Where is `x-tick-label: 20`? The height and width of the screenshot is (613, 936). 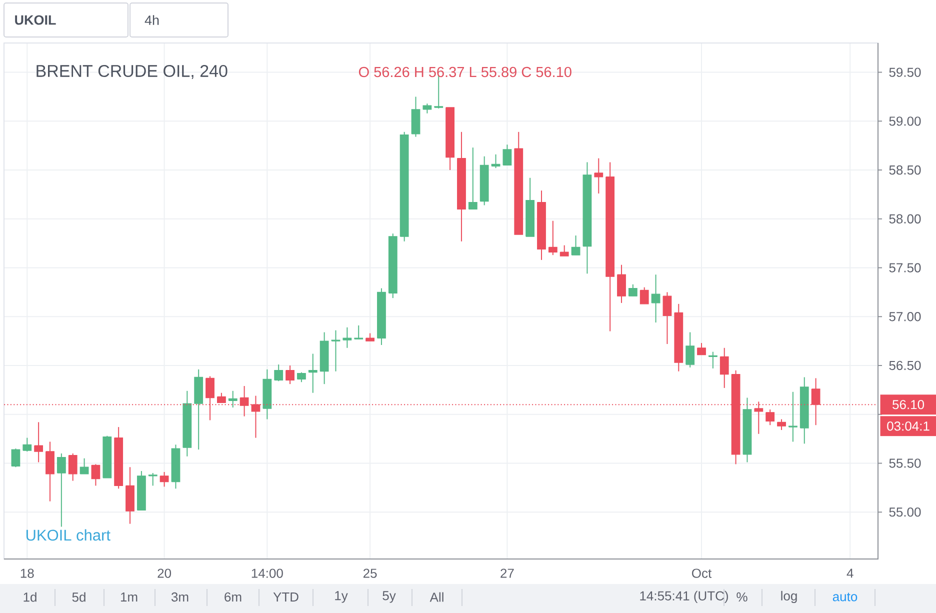
x-tick-label: 20 is located at coordinates (165, 573).